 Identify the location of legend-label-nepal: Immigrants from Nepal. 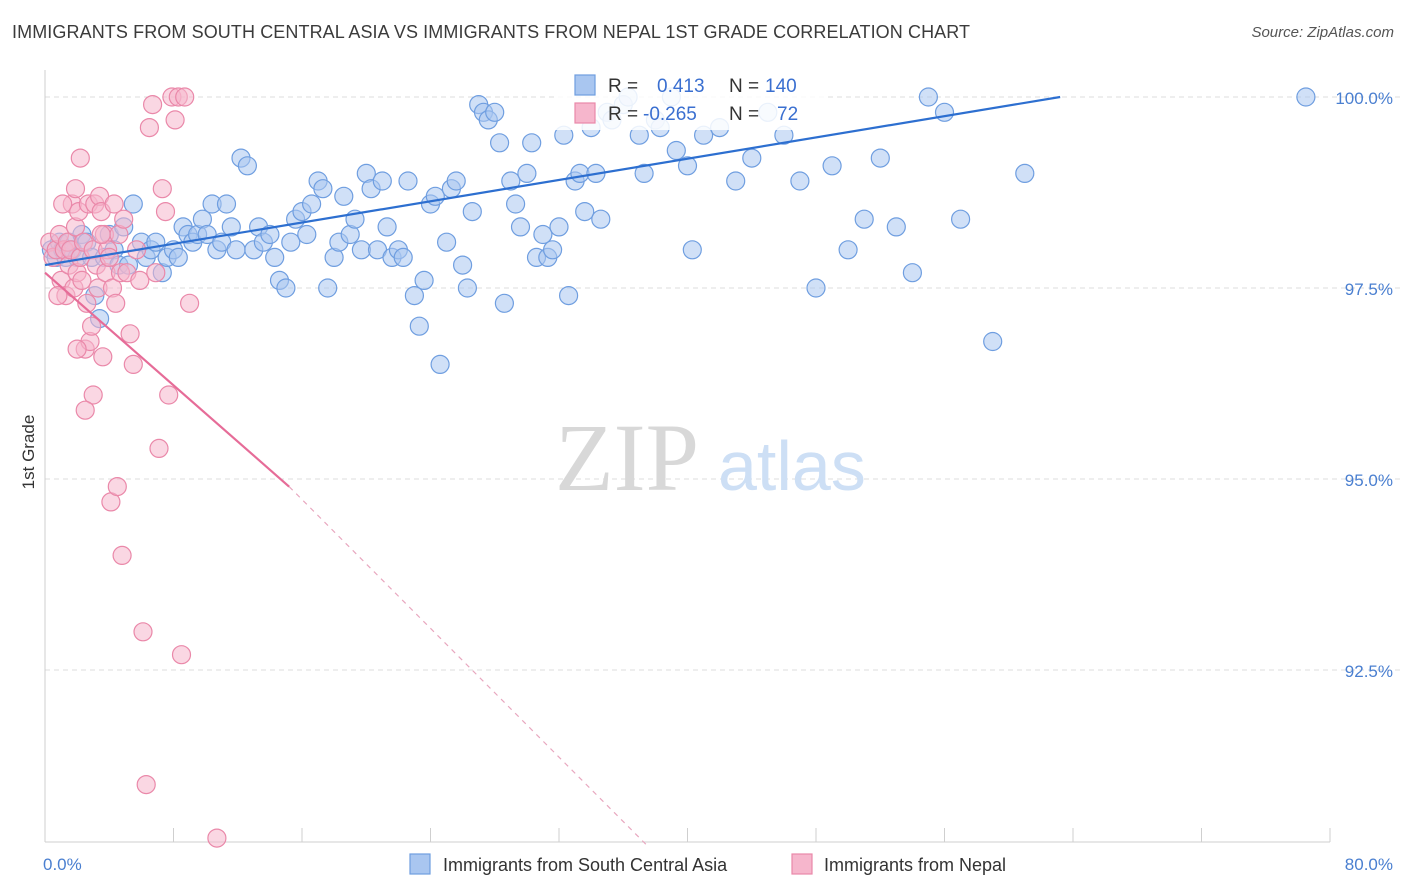
(915, 865).